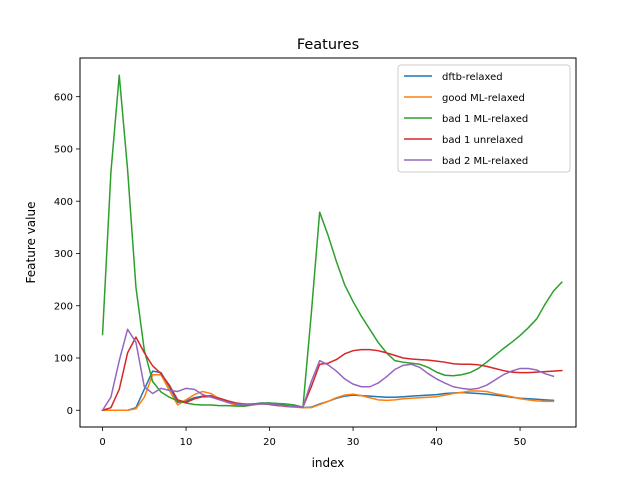 This screenshot has height=480, width=640. Describe the element at coordinates (436, 442) in the screenshot. I see `x-tick-label: 40` at that location.